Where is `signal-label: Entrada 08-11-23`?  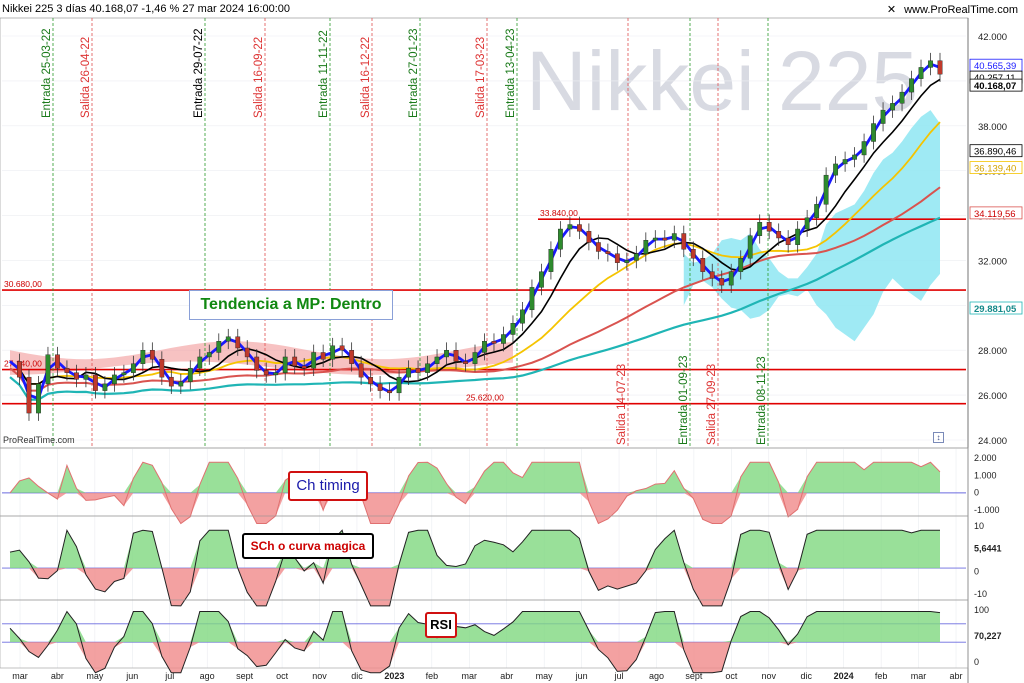
signal-label: Entrada 08-11-23 is located at coordinates (762, 400).